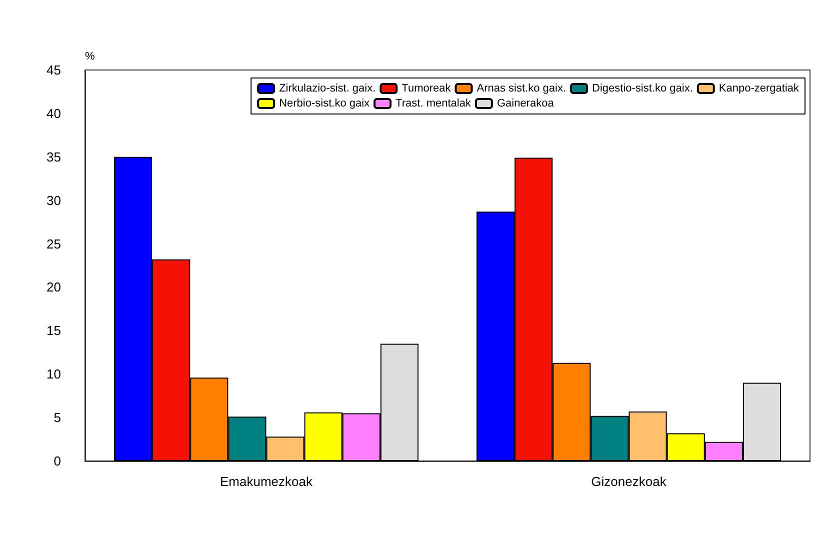  I want to click on legend-label: Kanpo-zergatiak, so click(759, 88).